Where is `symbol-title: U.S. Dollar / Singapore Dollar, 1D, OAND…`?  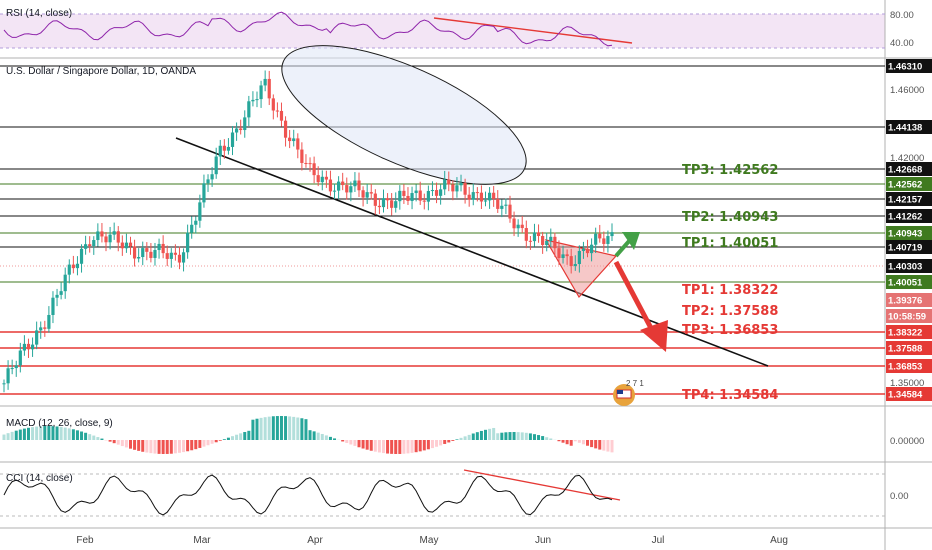
symbol-title: U.S. Dollar / Singapore Dollar, 1D, OAND… is located at coordinates (101, 71).